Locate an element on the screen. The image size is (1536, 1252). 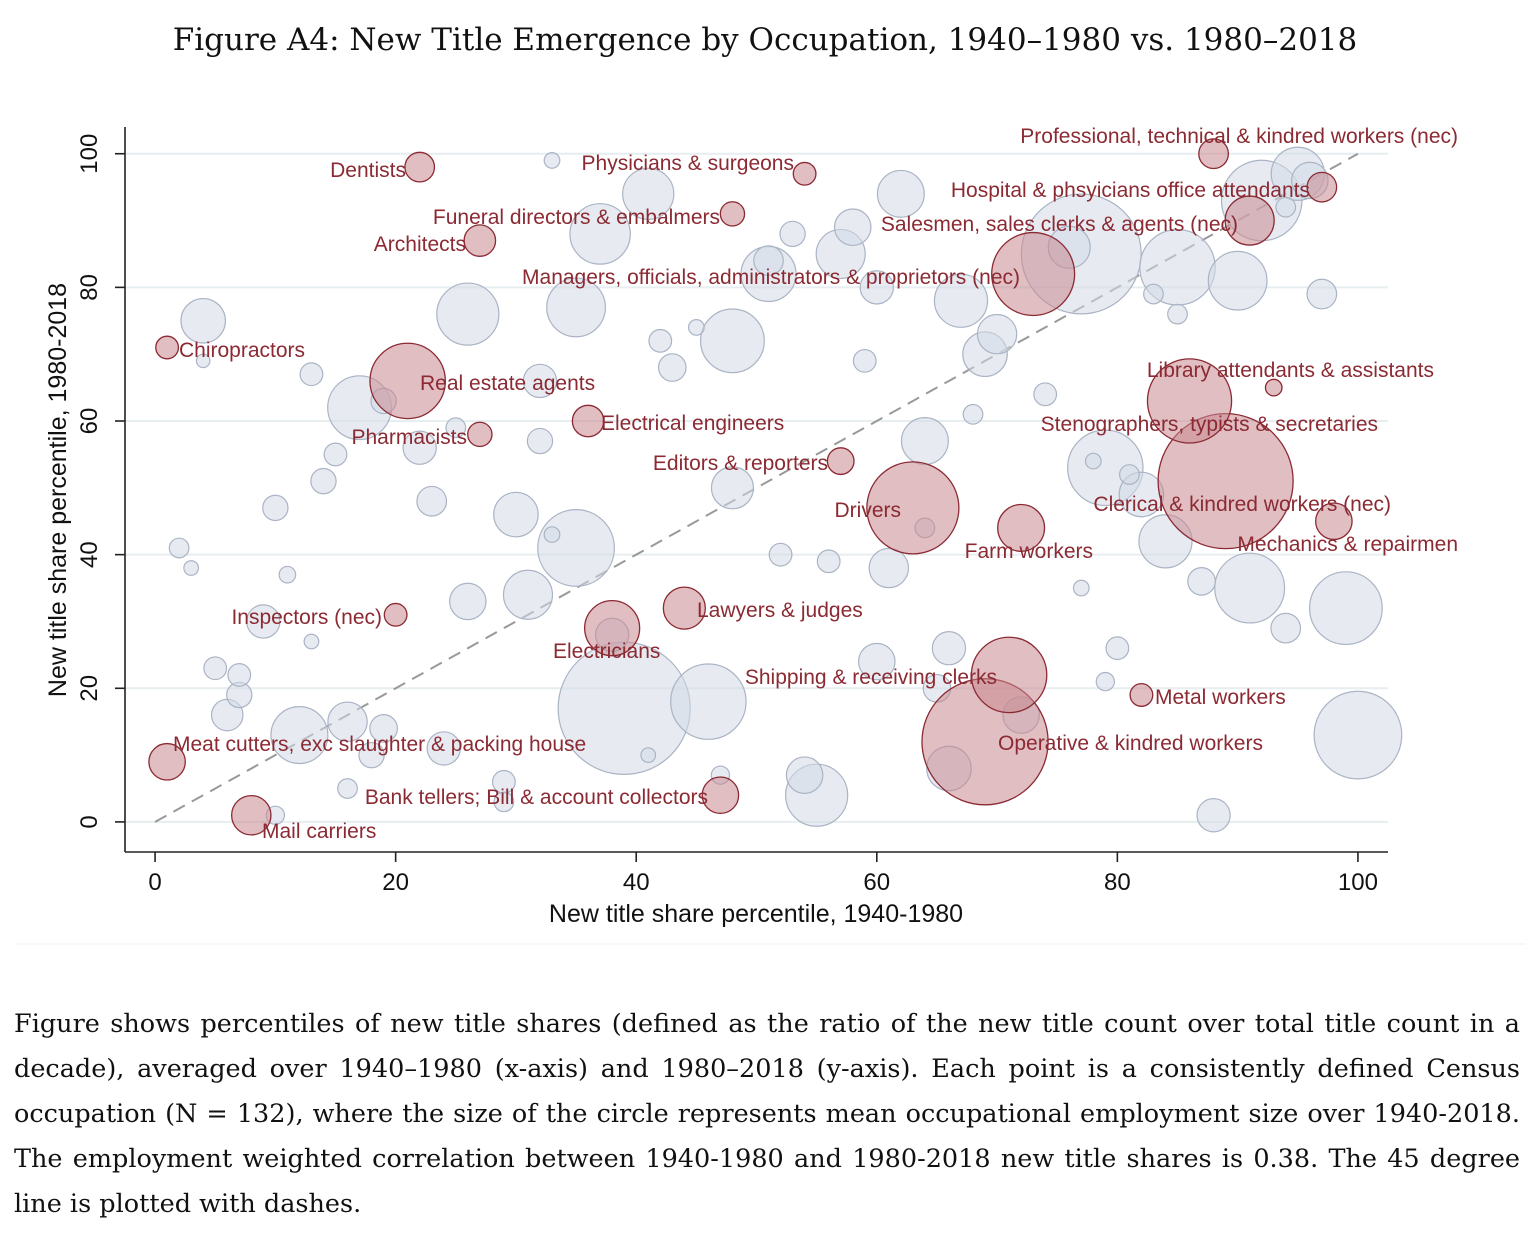
point-label: Real estate agents is located at coordinates (507, 383).